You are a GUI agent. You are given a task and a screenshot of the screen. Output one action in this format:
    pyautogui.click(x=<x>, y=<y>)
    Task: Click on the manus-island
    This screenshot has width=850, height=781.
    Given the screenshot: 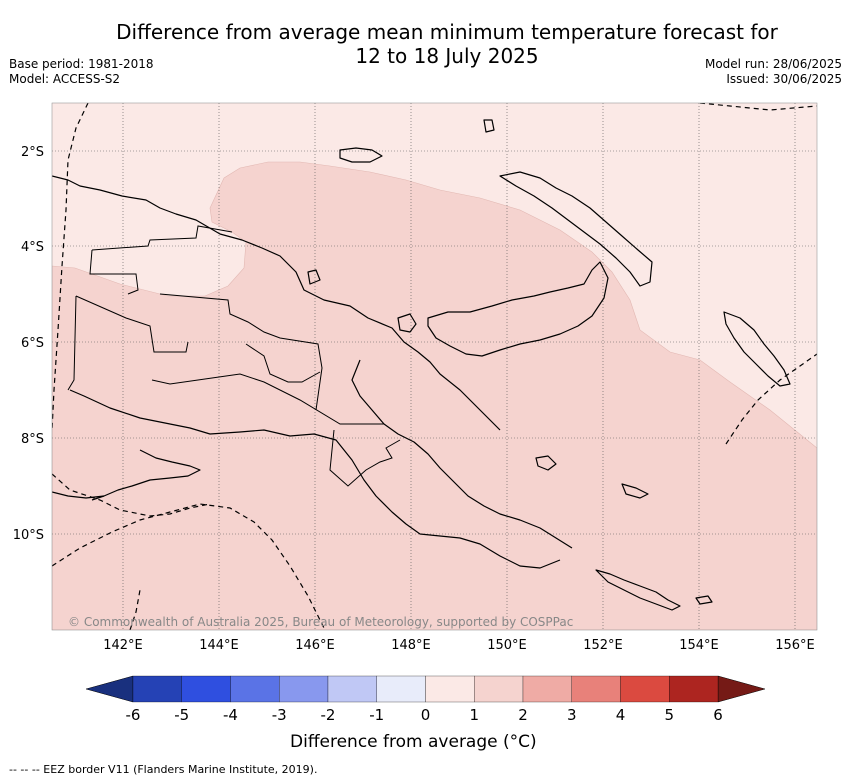 What is the action you would take?
    pyautogui.click(x=489, y=126)
    